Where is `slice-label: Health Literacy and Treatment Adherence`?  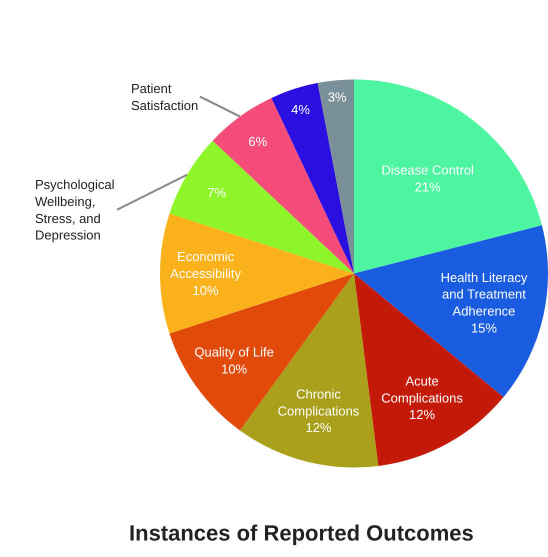
slice-label: Health Literacy and Treatment Adherence is located at coordinates (484, 294).